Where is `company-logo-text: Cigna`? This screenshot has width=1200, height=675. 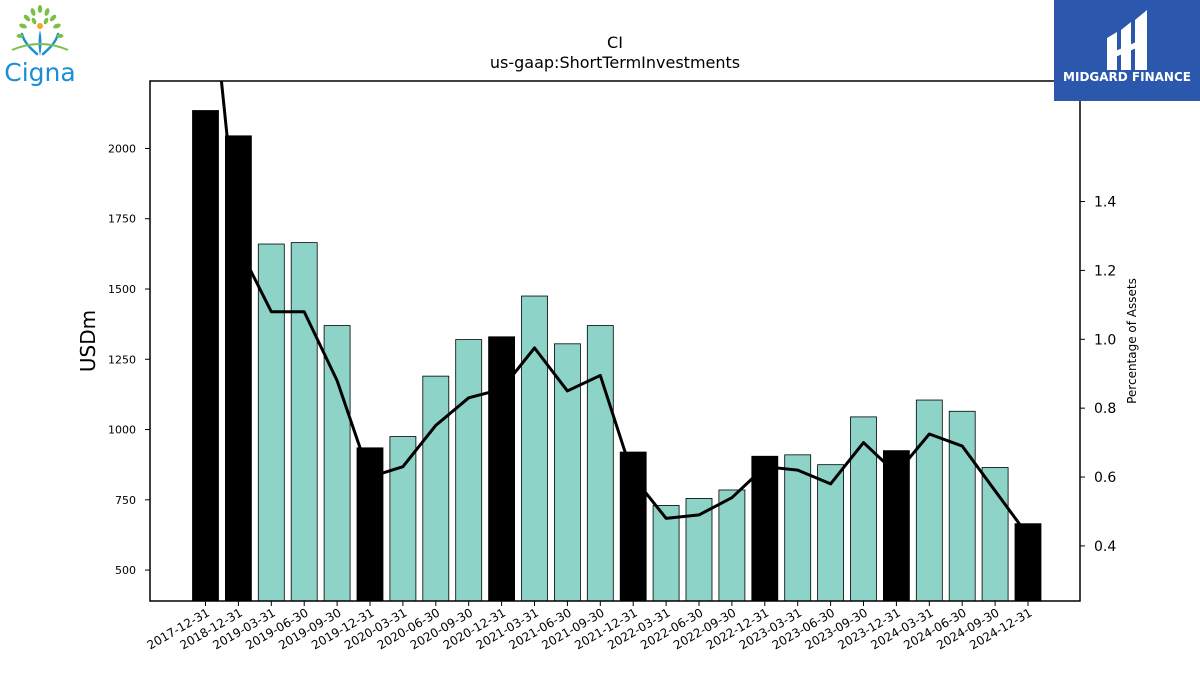
company-logo-text: Cigna is located at coordinates (39, 72).